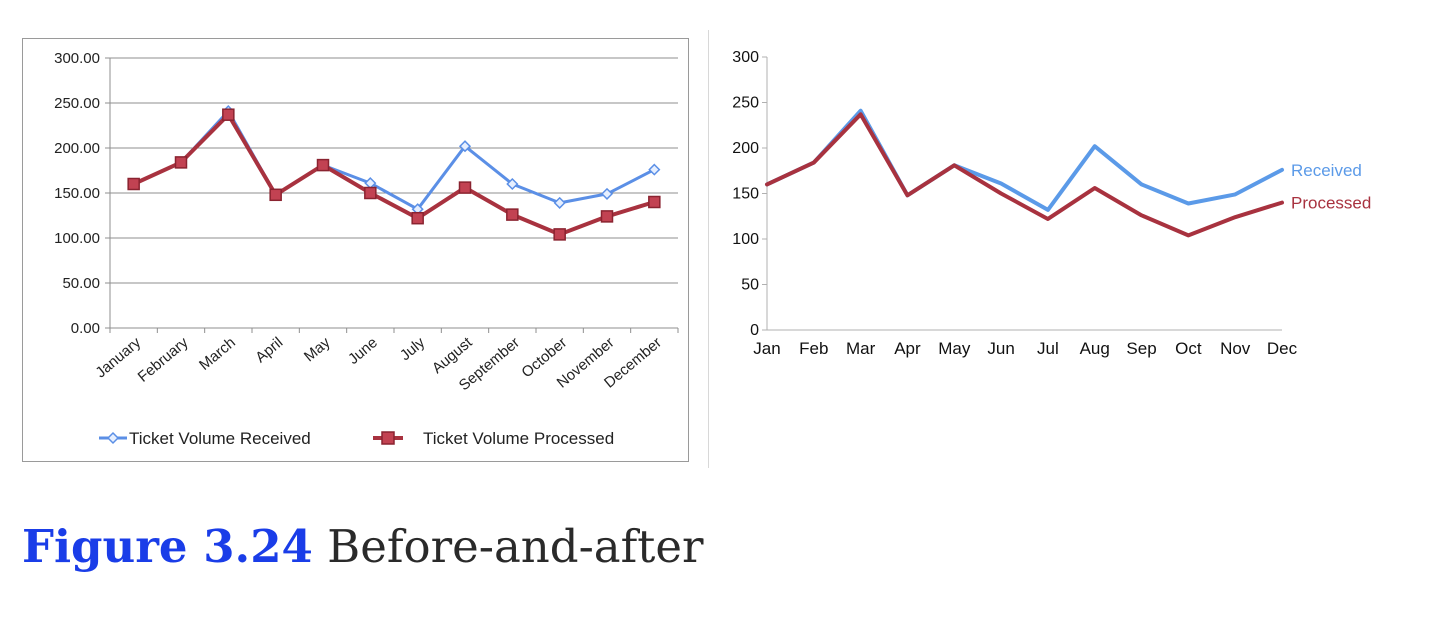 The height and width of the screenshot is (622, 1444). Describe the element at coordinates (388, 438) in the screenshot. I see `legend-marker-processed` at that location.